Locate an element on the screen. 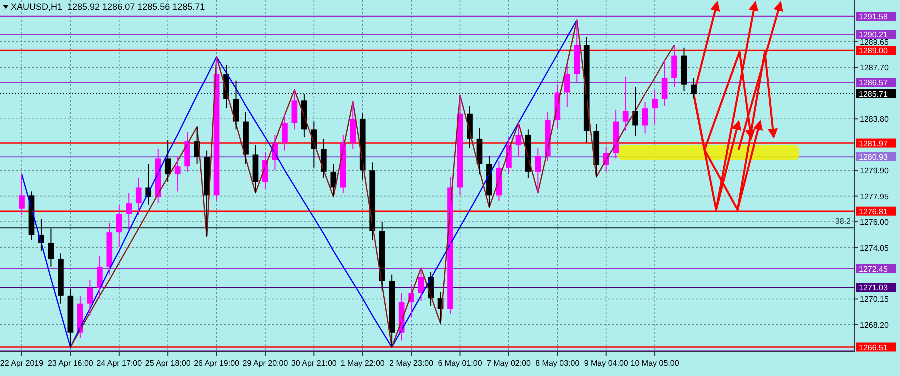 This screenshot has width=900, height=376. x-tick-label: 24 Apr 17:00 is located at coordinates (119, 363).